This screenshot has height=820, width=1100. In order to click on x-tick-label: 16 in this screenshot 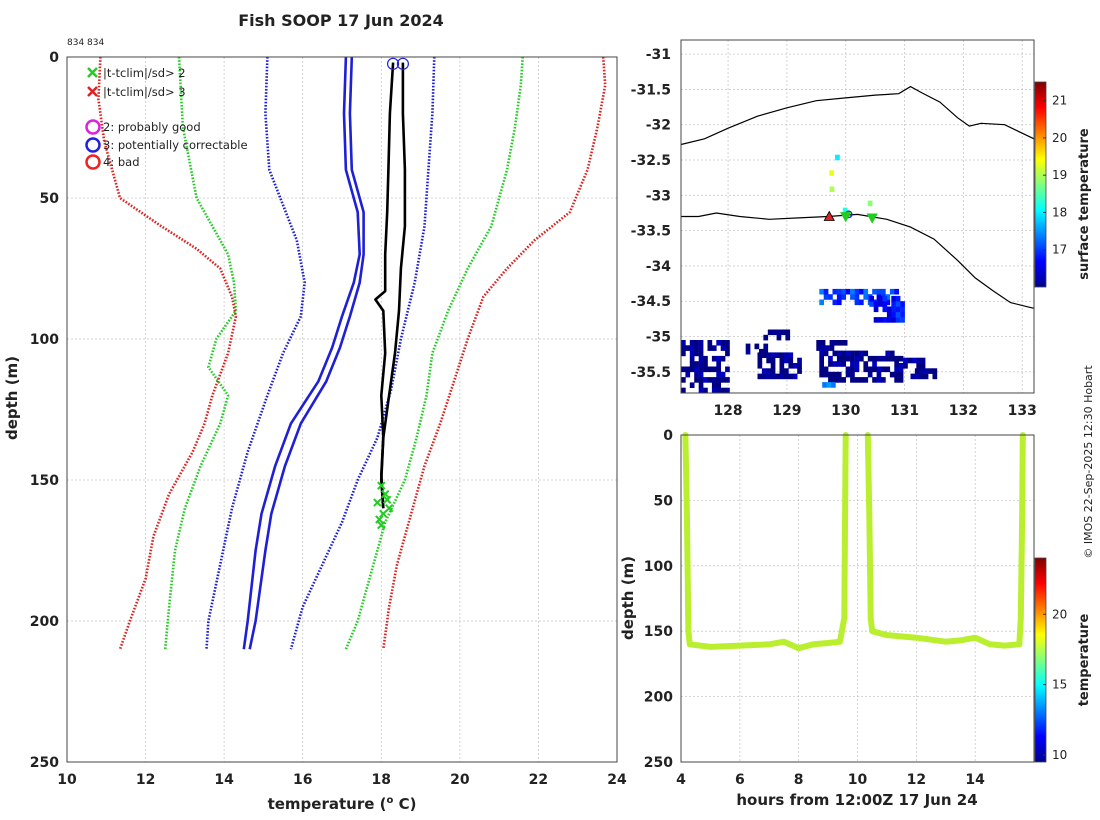, I will do `click(302, 780)`.